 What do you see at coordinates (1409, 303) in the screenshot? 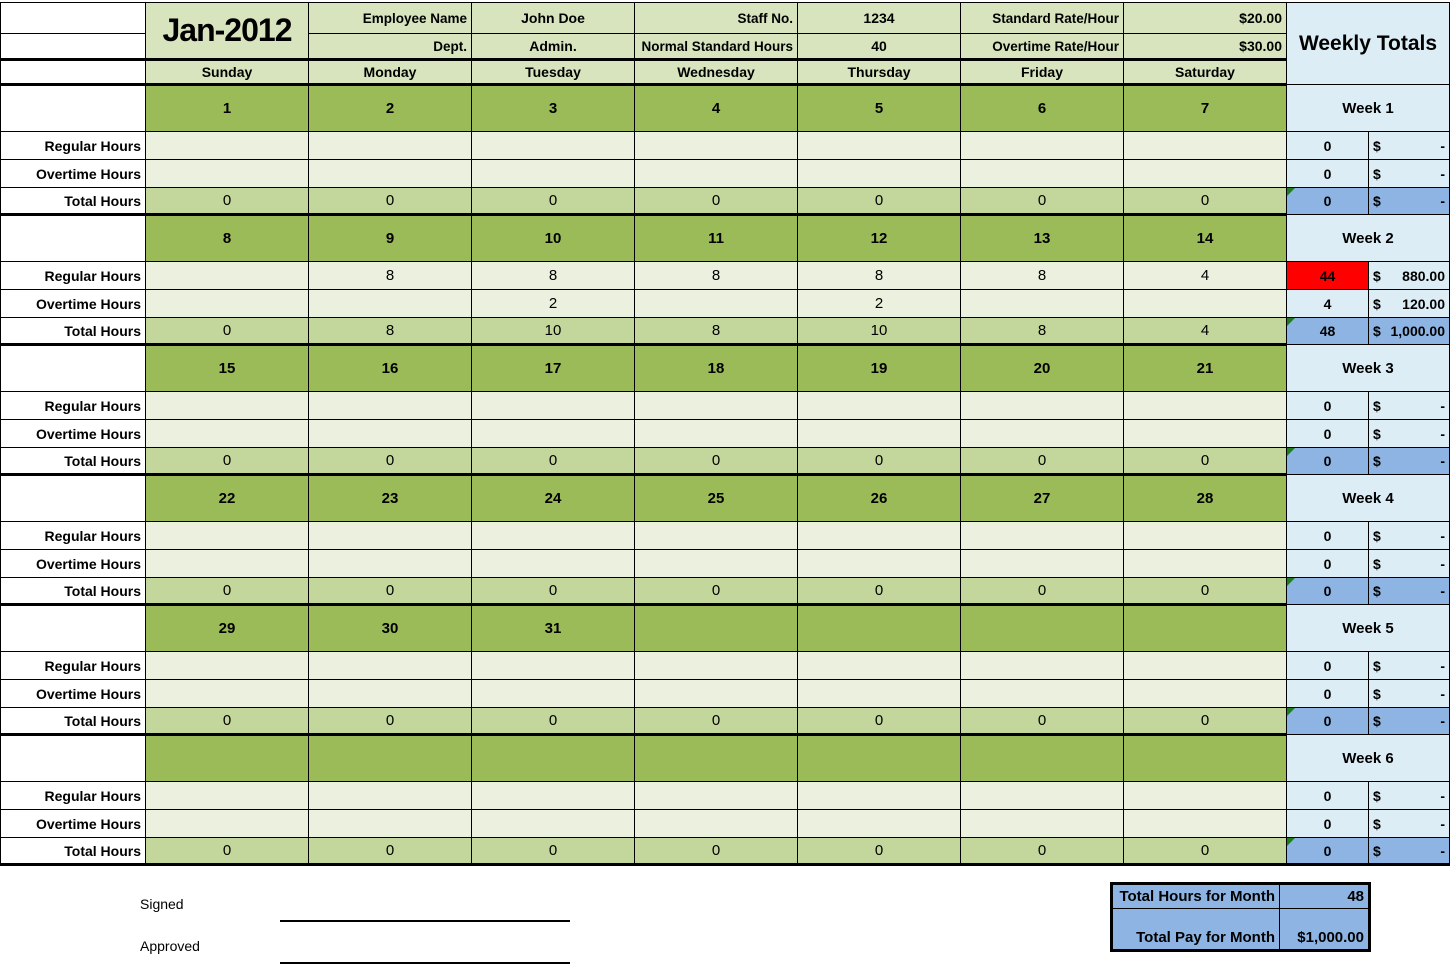
I see `weekly-overtime-pay-cell: $120.00` at bounding box center [1409, 303].